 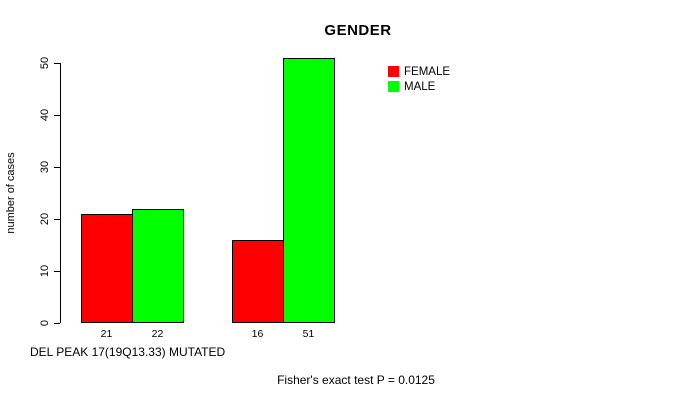 I want to click on legend: FEMALE MALE, so click(x=419, y=79).